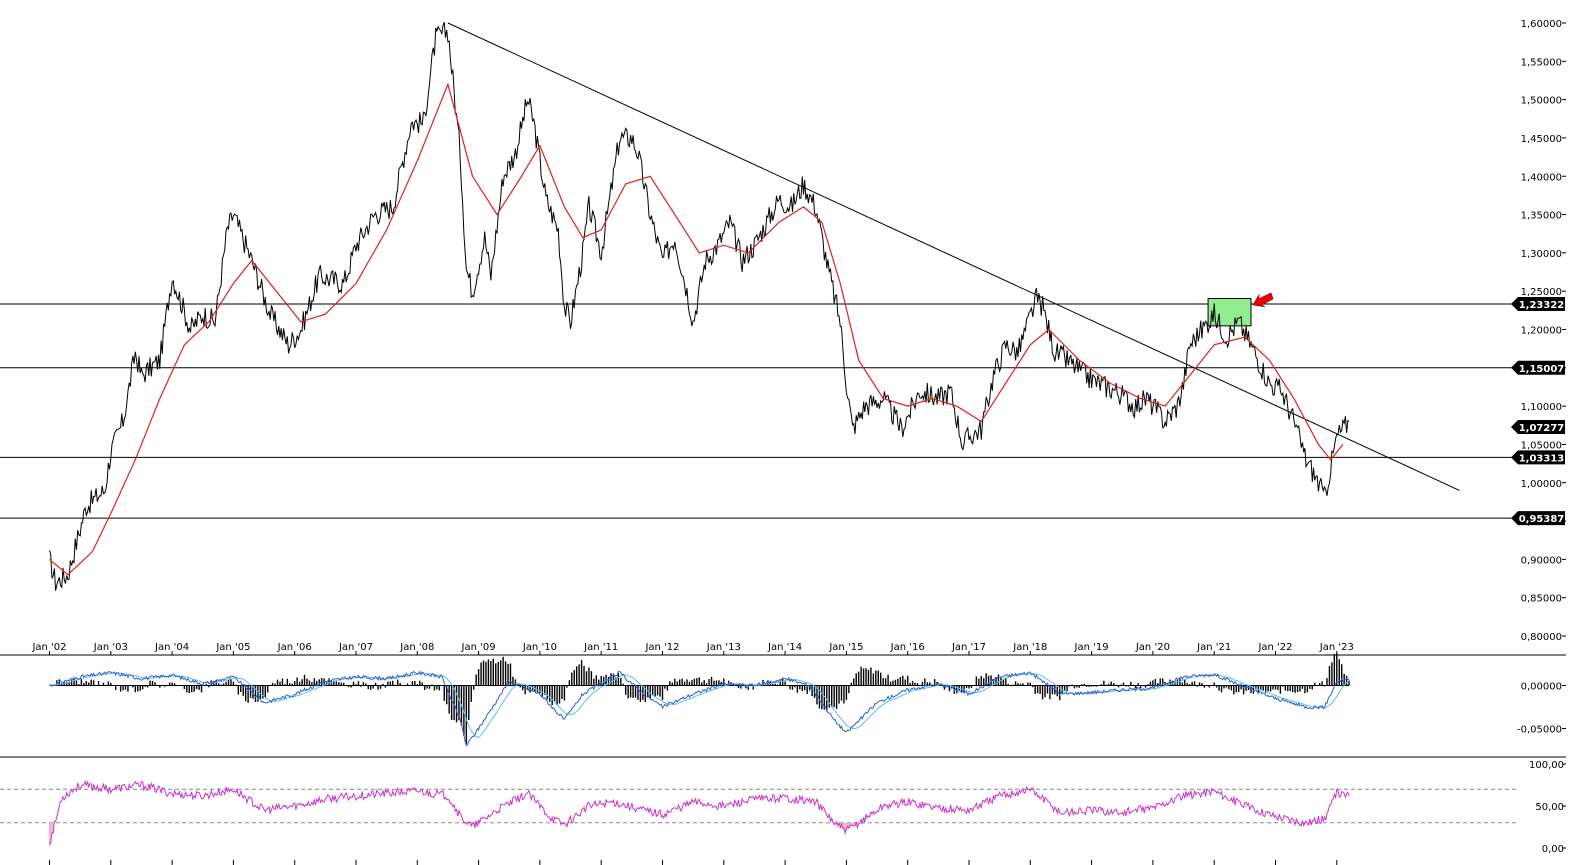 The width and height of the screenshot is (1576, 865). Describe the element at coordinates (784, 647) in the screenshot. I see `x-tick-label: Jan '14` at that location.